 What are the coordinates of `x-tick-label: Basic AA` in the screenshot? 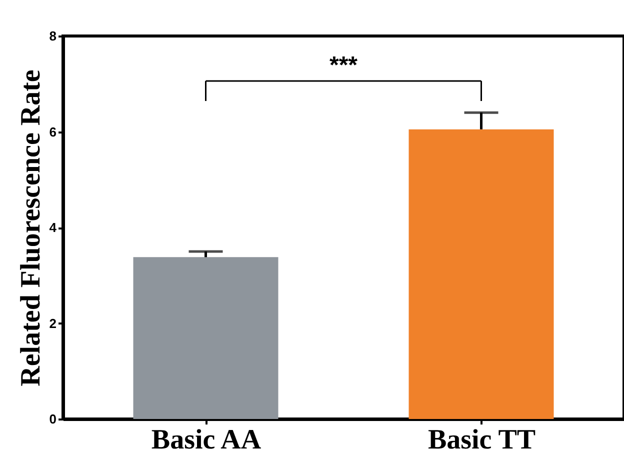 It's located at (206, 440).